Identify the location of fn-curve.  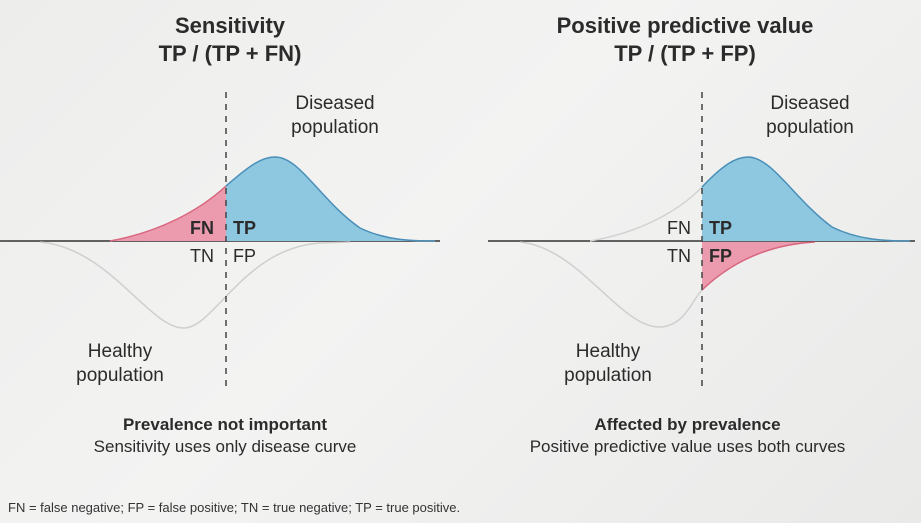
(168, 213).